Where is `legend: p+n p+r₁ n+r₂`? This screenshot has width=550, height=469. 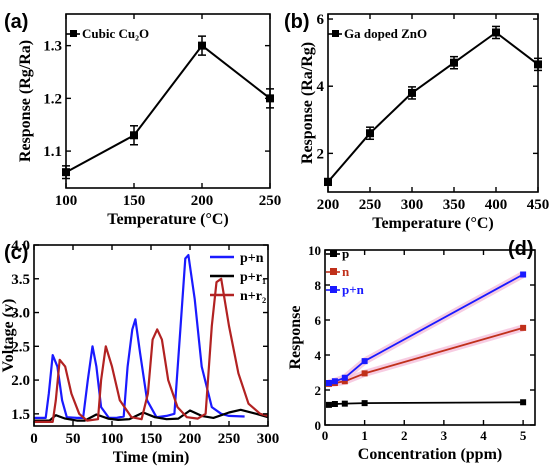 legend: p+n p+r₁ n+r₂ is located at coordinates (238, 277).